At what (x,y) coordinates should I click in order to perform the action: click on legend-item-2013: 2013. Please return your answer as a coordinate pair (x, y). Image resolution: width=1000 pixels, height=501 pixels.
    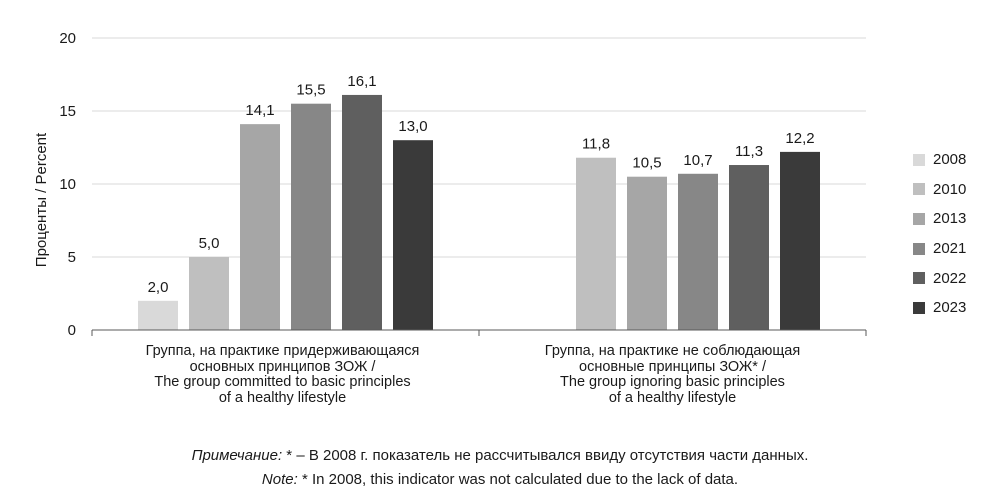
    Looking at the image, I should click on (939, 219).